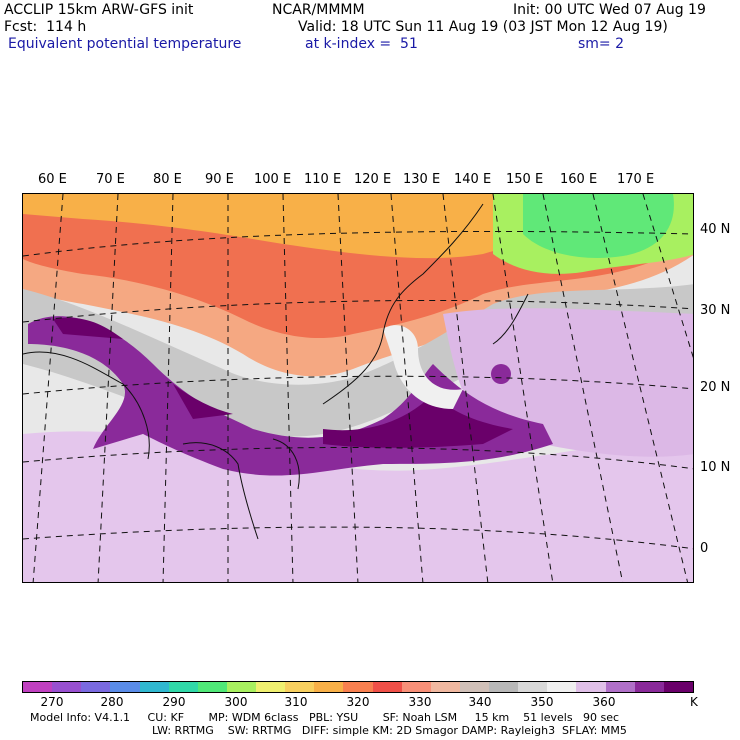 The width and height of the screenshot is (740, 740). Describe the element at coordinates (579, 179) in the screenshot. I see `lon-label: 160 E` at that location.